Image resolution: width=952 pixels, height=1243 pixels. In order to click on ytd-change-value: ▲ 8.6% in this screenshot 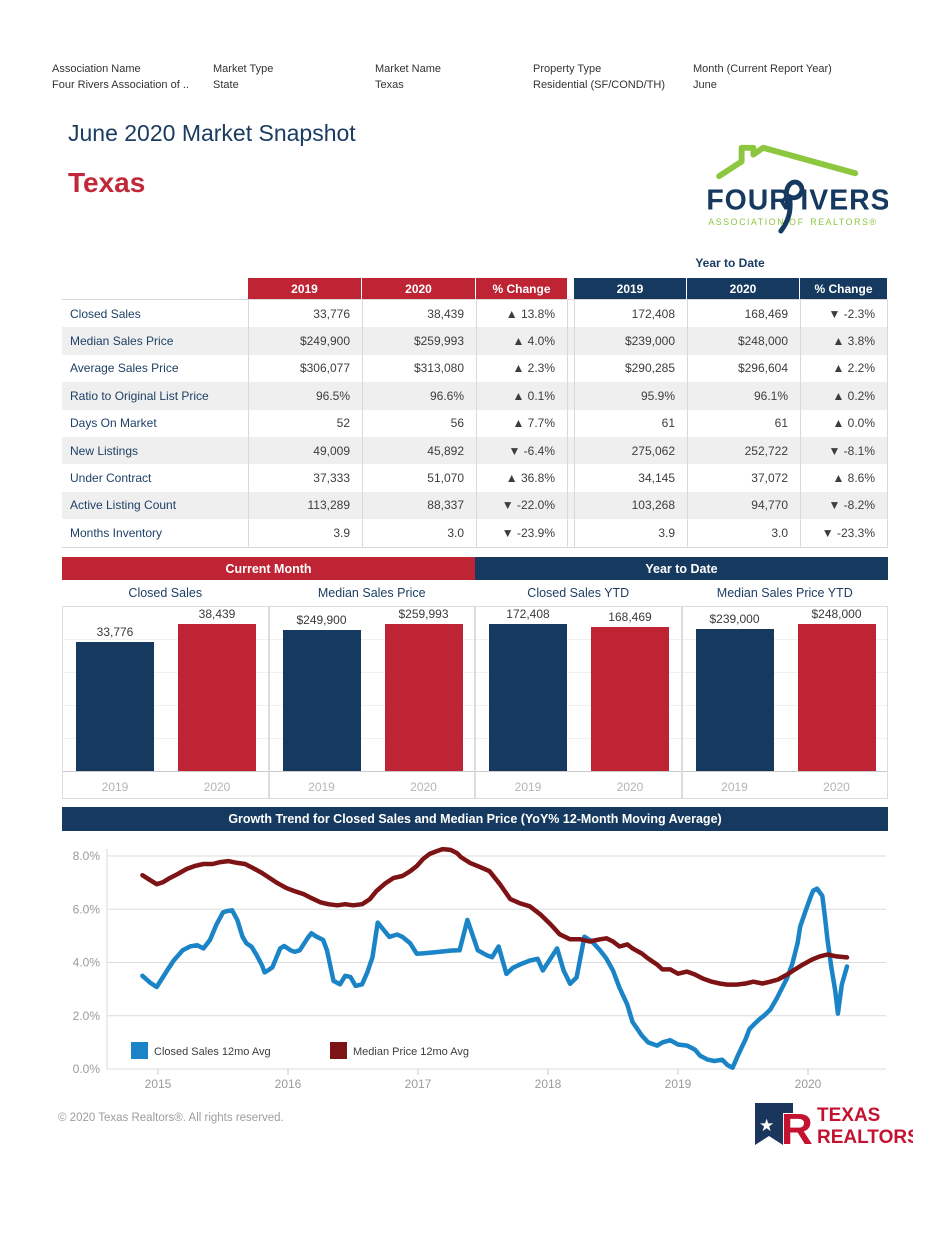, I will do `click(844, 478)`.